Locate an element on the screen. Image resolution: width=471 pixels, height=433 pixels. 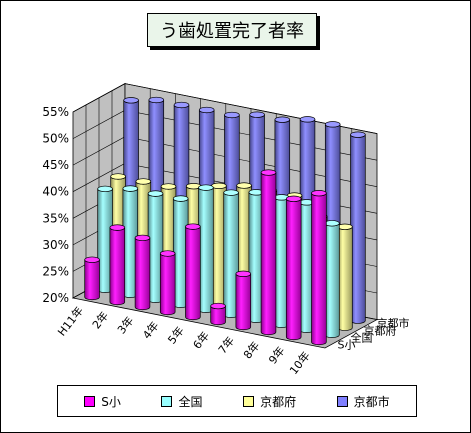
y-tick-label: 25% is located at coordinates (55, 271).